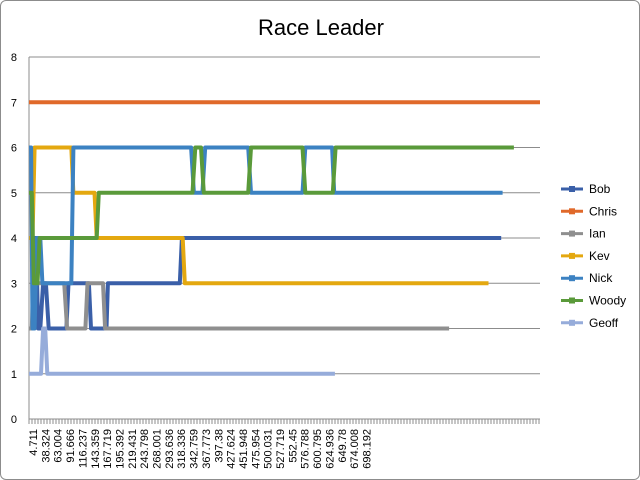 This screenshot has height=480, width=640. What do you see at coordinates (170, 449) in the screenshot?
I see `x-tick-label: 293.636` at bounding box center [170, 449].